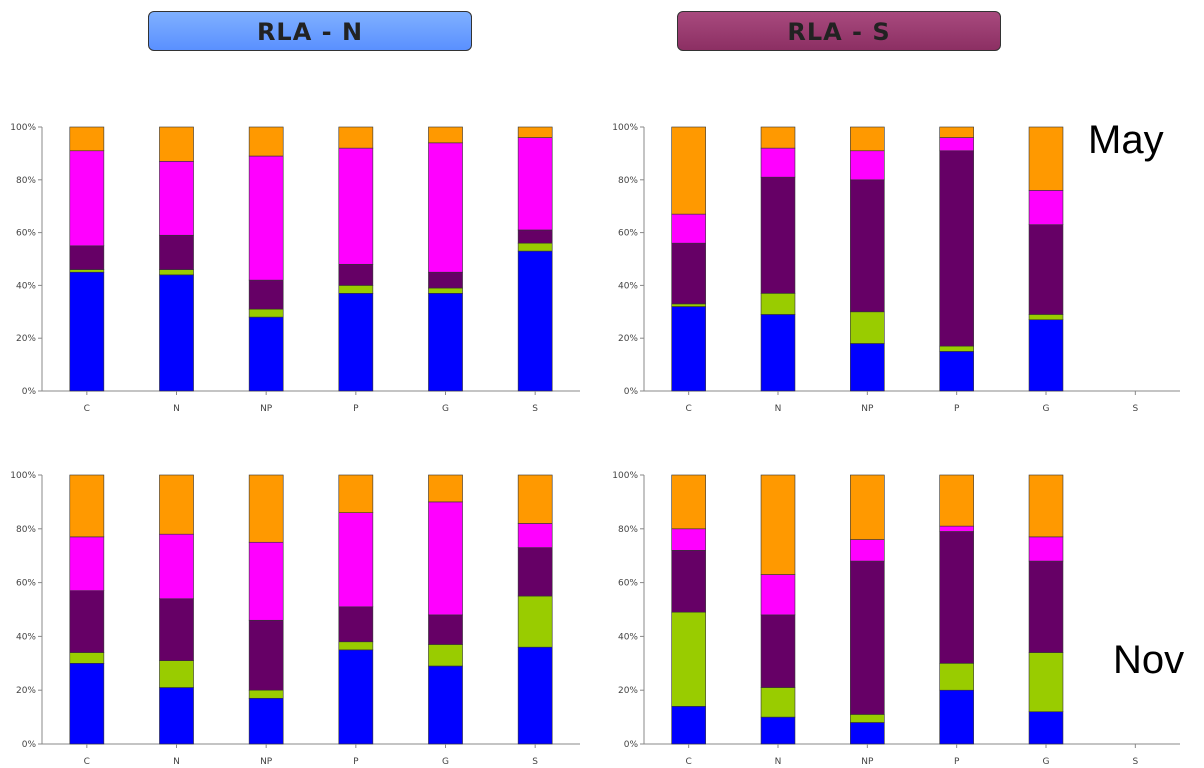 The width and height of the screenshot is (1204, 768). I want to click on x-tick-label: N, so click(176, 762).